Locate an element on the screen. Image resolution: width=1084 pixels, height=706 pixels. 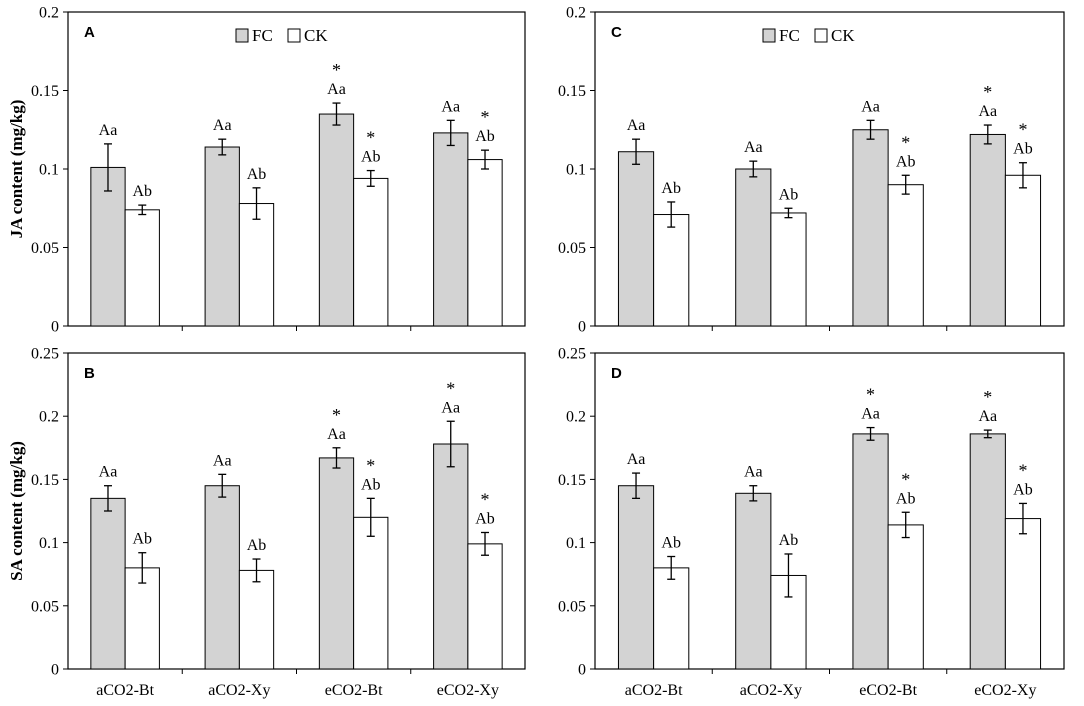
panel-b-xtick-label: eCO2-Xy is located at coordinates (468, 690).